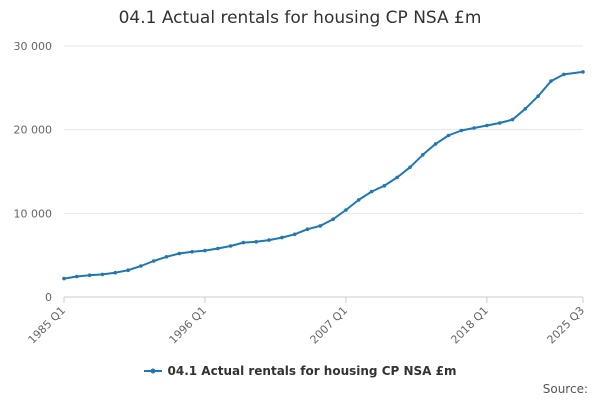  What do you see at coordinates (152, 371) in the screenshot?
I see `legend-line-symbol` at bounding box center [152, 371].